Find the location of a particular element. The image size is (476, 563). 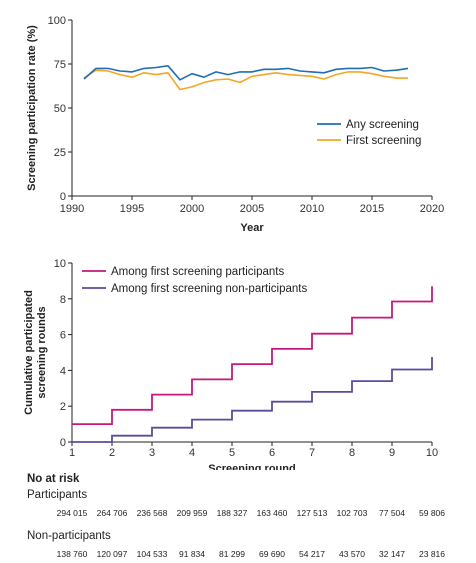

series-line-first-screening is located at coordinates (245, 80).